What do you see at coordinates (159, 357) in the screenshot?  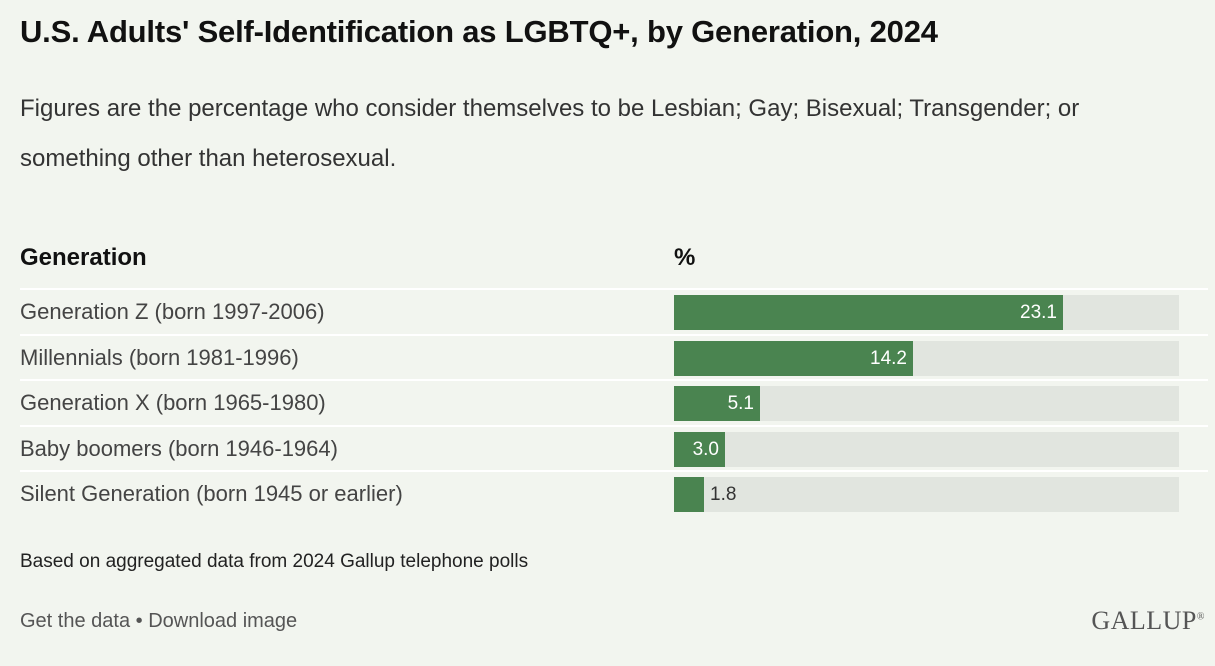 I see `category-label: Millennials (born 1981-1996)` at bounding box center [159, 357].